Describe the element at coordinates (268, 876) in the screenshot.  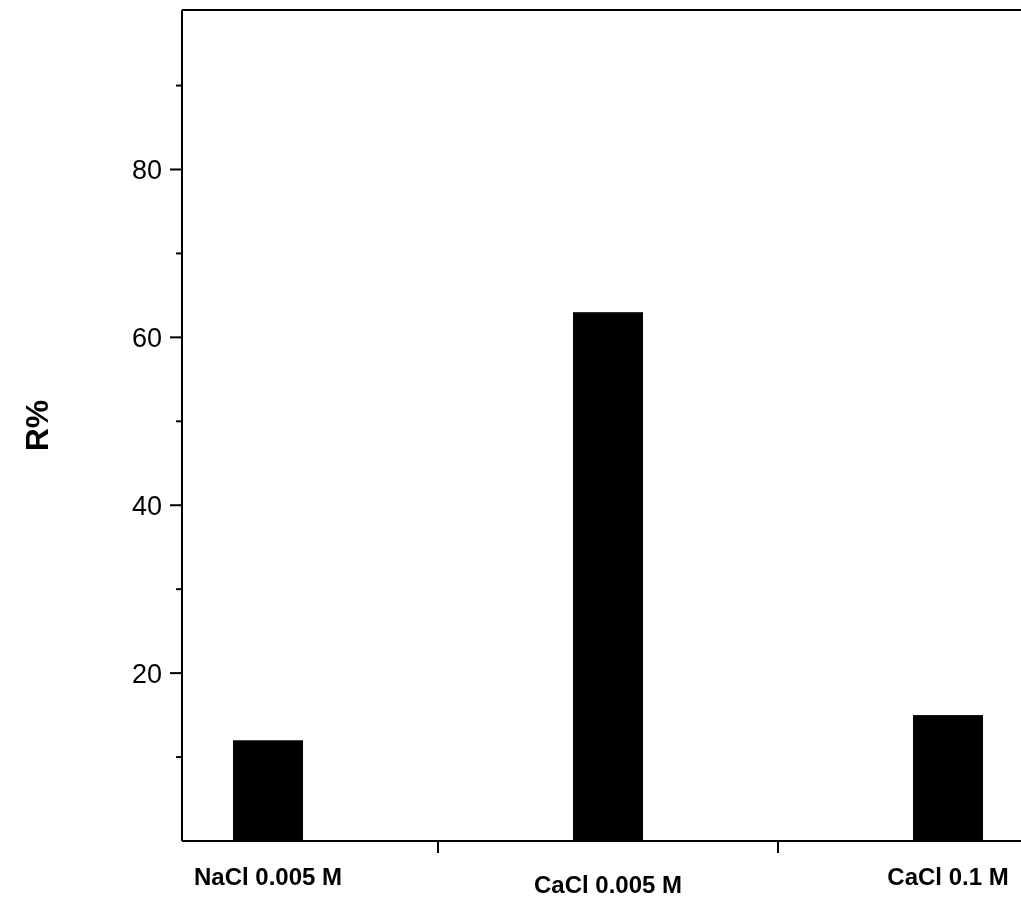
I see `x-tick-label: NaCl 0.005 M` at that location.